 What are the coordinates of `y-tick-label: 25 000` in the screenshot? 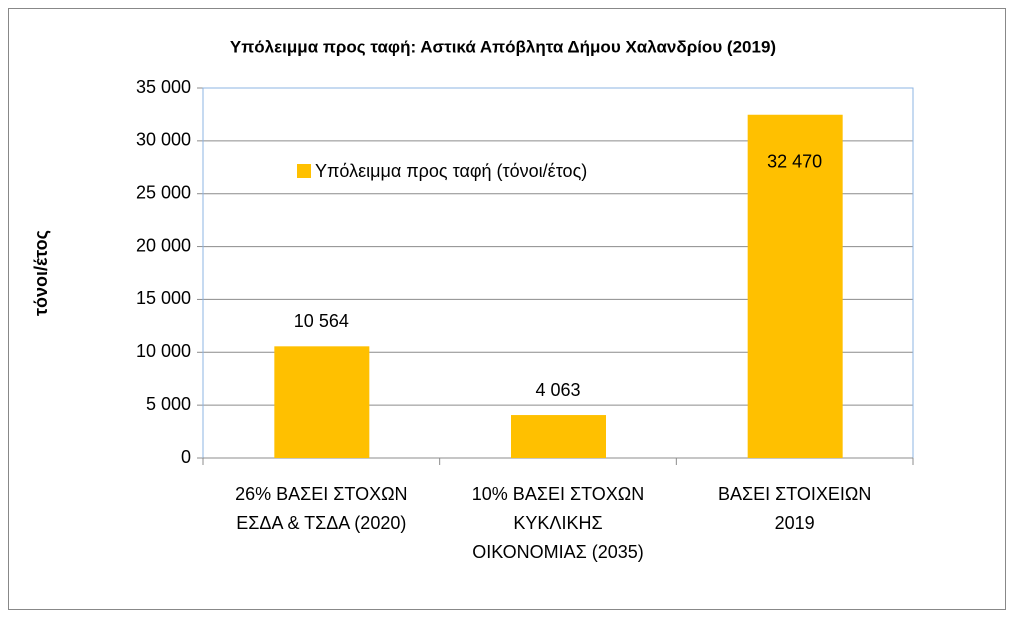 It's located at (163, 192).